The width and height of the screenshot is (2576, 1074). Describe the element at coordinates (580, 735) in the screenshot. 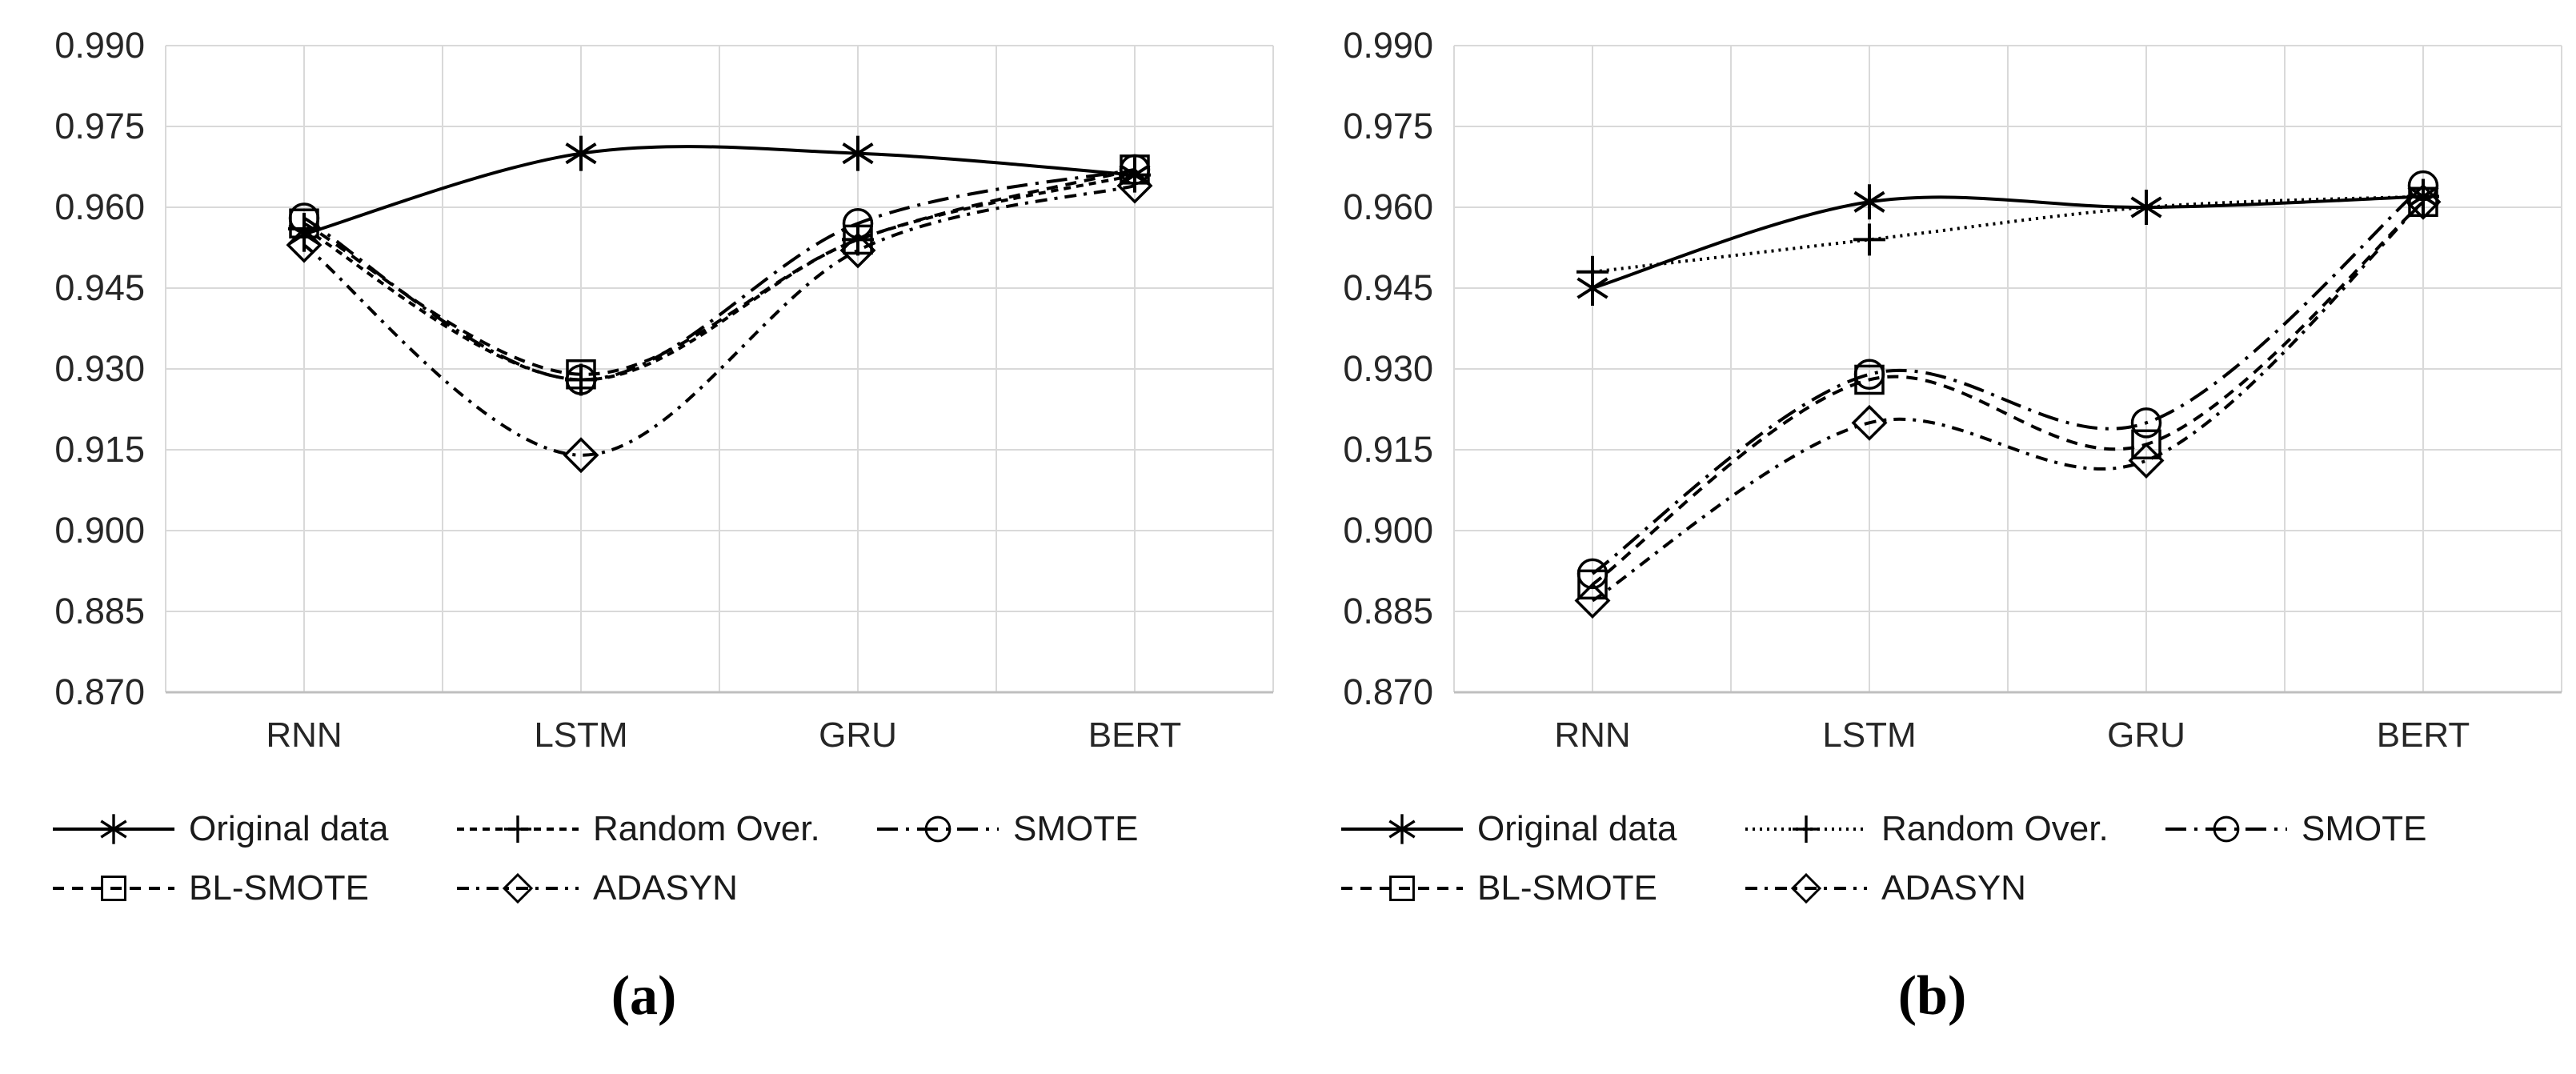

I see `x-tick-label: LSTM` at that location.